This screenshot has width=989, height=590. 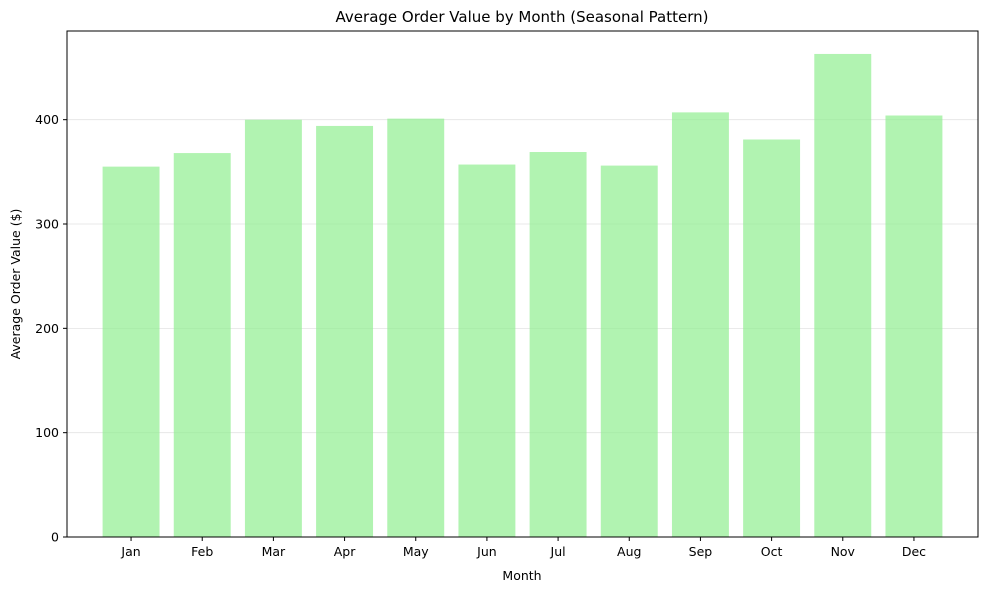 I want to click on x-tick-label-feb: Feb, so click(x=202, y=551).